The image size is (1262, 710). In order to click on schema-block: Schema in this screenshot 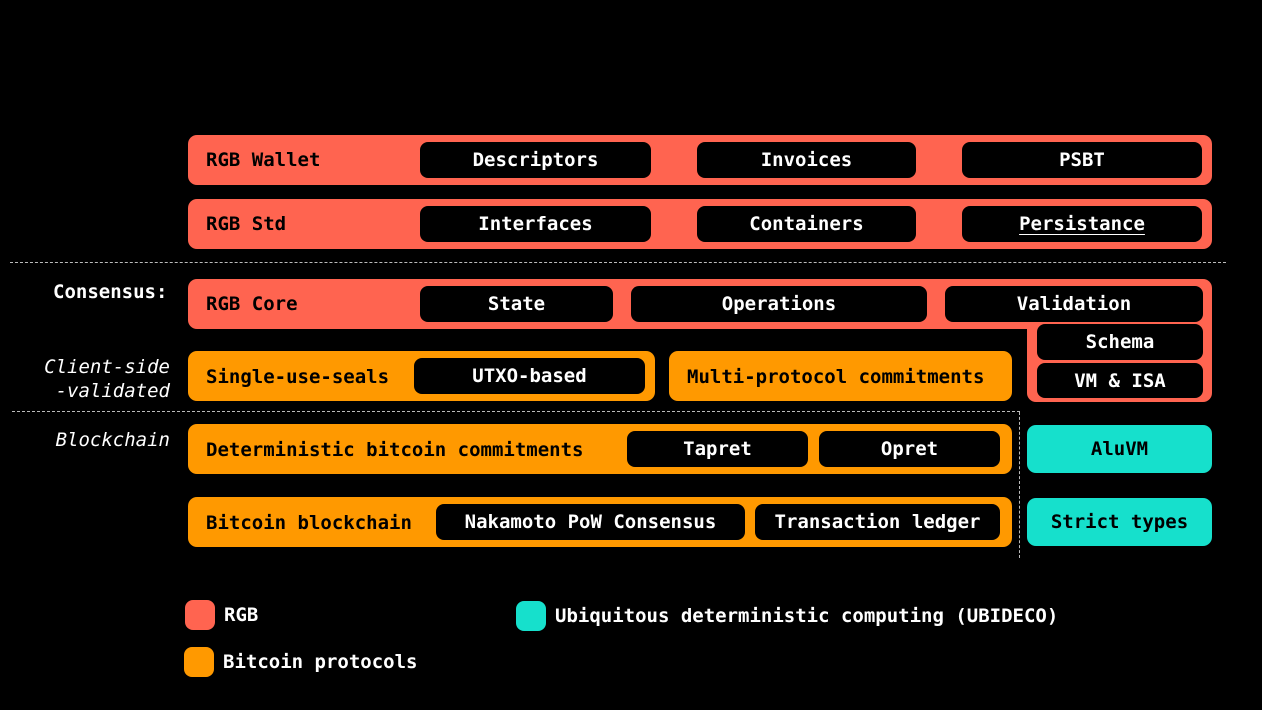, I will do `click(1120, 342)`.